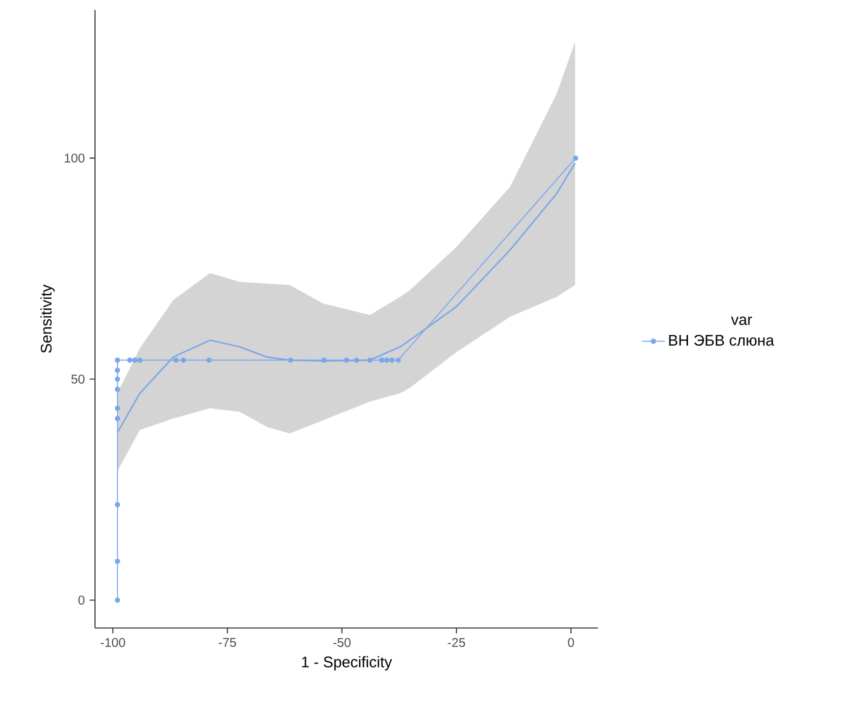 The image size is (849, 709). What do you see at coordinates (571, 642) in the screenshot?
I see `x-tick-label: 0` at bounding box center [571, 642].